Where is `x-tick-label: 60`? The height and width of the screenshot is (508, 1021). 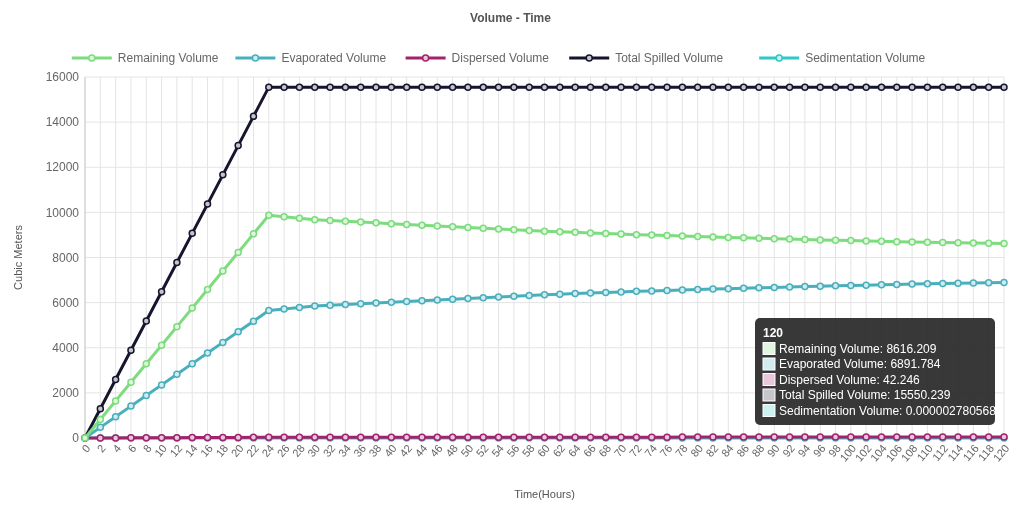 x-tick-label: 60 is located at coordinates (543, 451).